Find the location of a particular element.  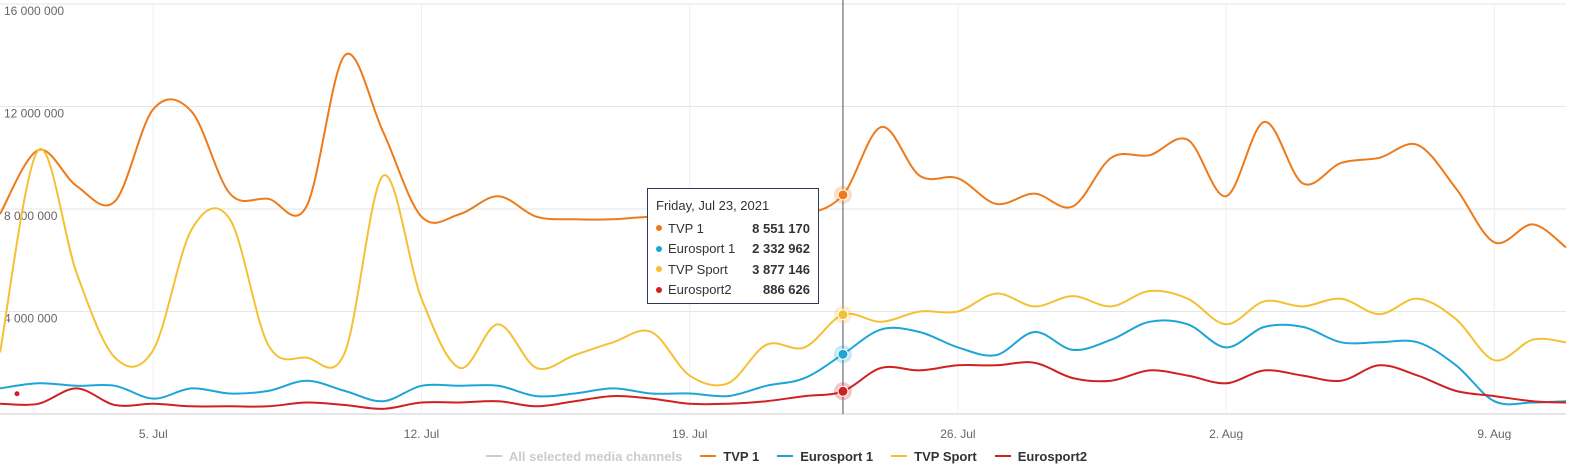

legend-label: TVP 1 is located at coordinates (741, 456).